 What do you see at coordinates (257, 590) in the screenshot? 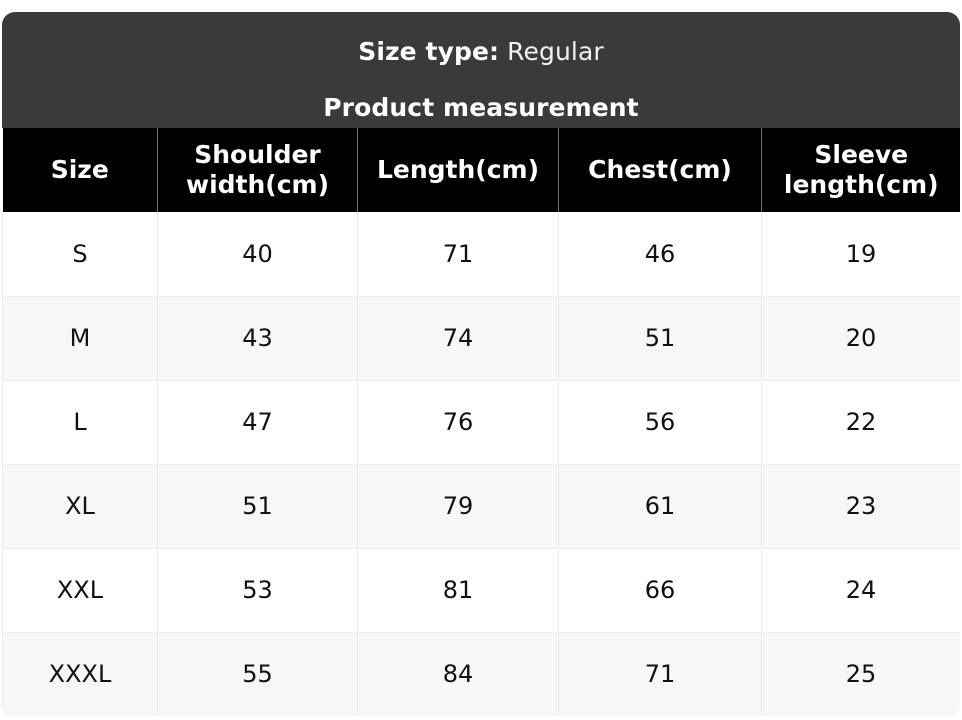
I see `cell-shoulder: 53` at bounding box center [257, 590].